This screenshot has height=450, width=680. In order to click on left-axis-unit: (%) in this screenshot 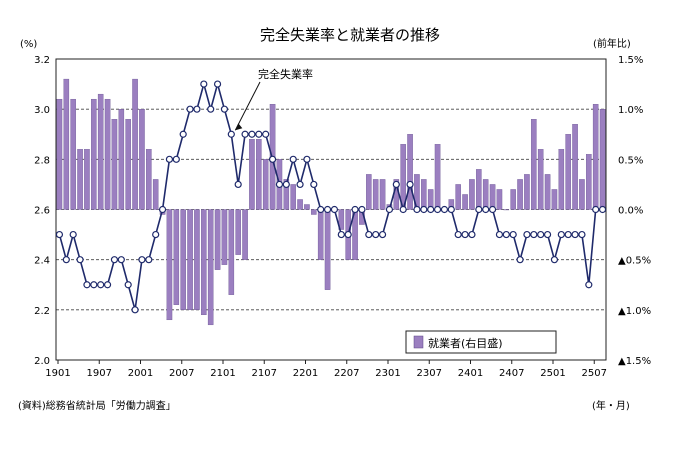, I will do `click(28, 44)`.